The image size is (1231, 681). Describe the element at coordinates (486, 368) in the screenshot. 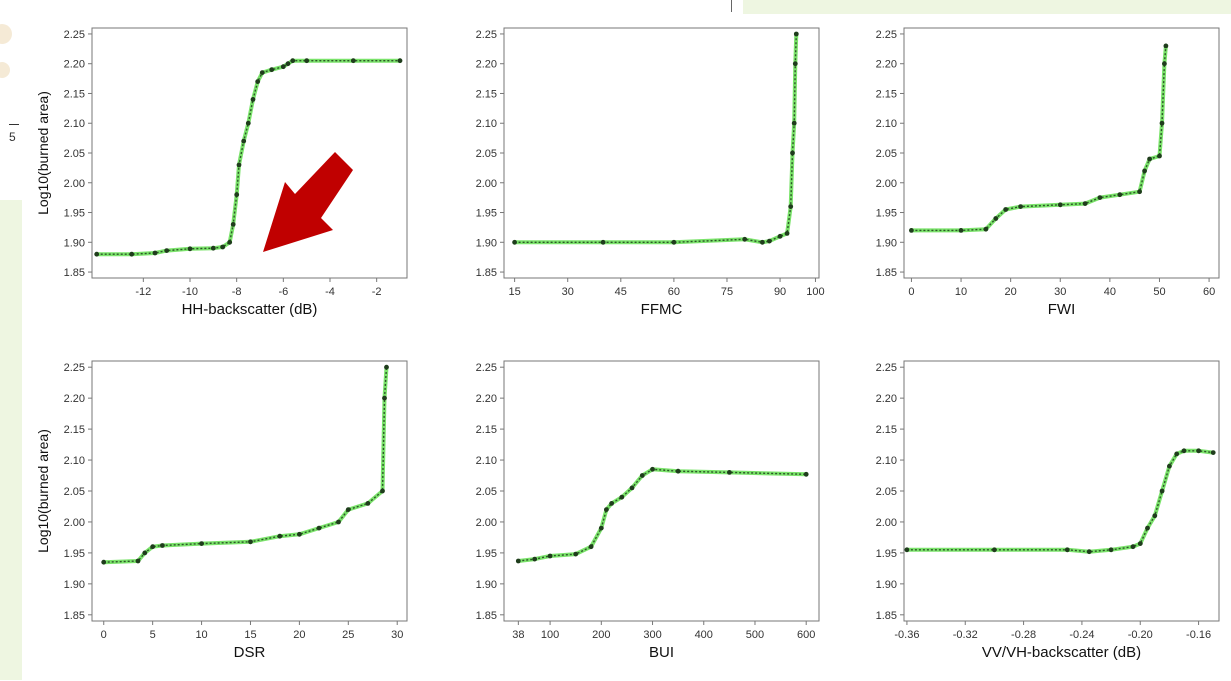

I see `panel-4-y-tick-label: 2.25` at that location.